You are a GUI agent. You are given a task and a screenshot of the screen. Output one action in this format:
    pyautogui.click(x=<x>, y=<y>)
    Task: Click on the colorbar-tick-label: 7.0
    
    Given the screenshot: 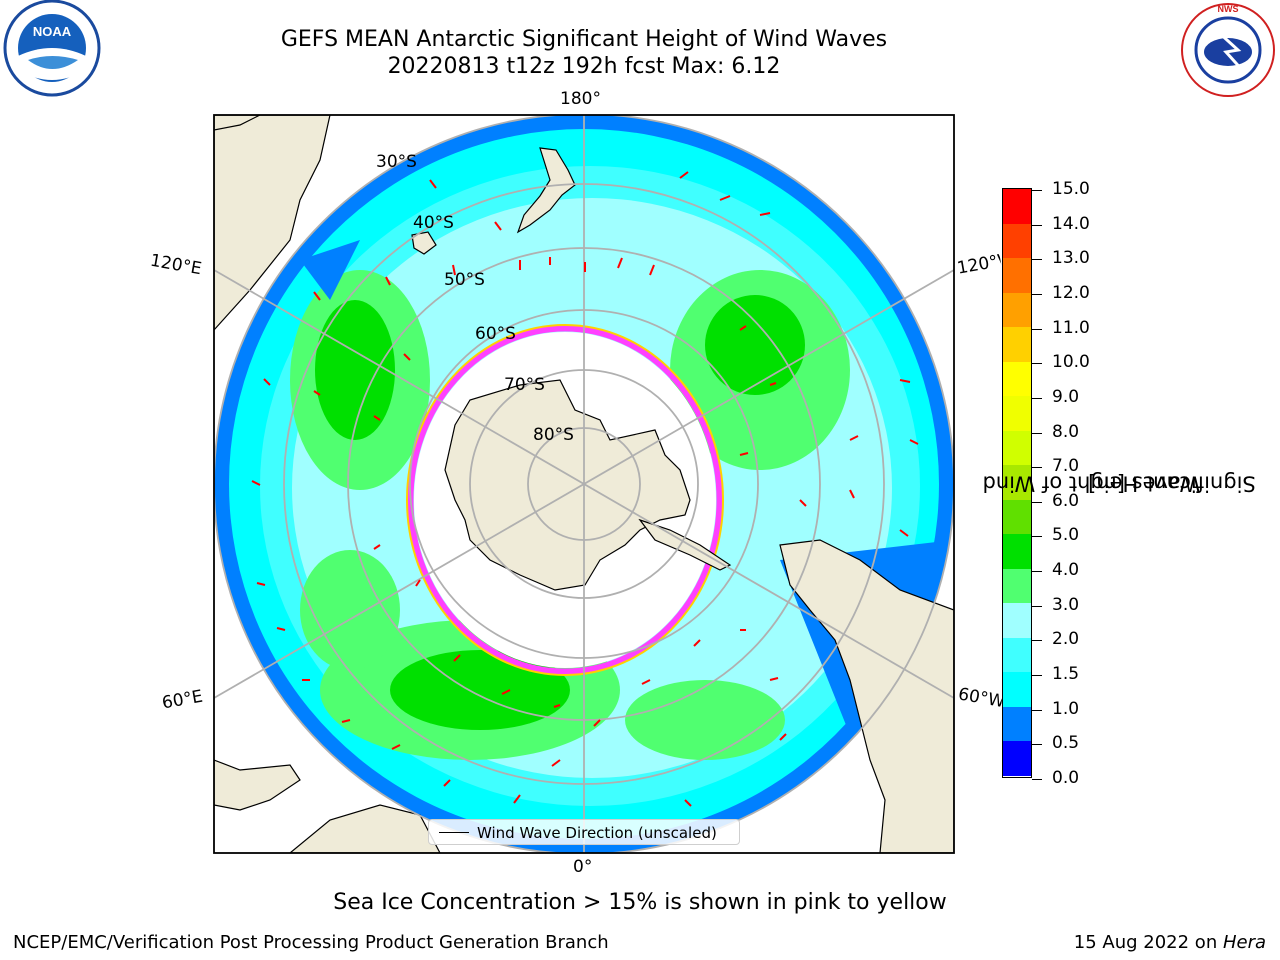 What is the action you would take?
    pyautogui.click(x=1066, y=466)
    